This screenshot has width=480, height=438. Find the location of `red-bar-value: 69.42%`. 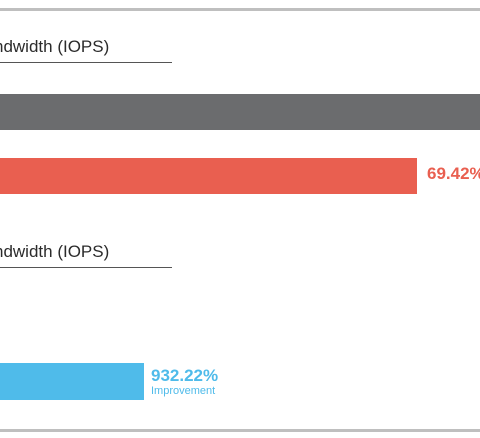

red-bar-value: 69.42% is located at coordinates (453, 173).